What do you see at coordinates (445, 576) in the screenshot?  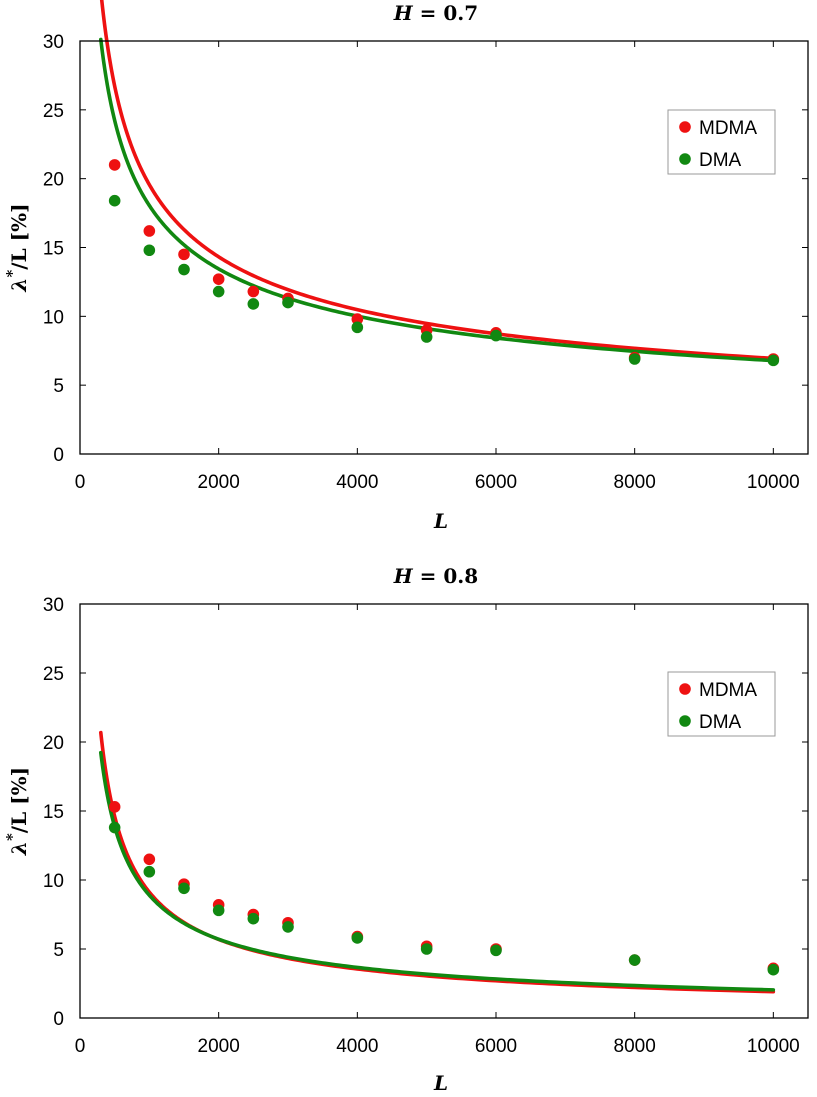 I see `title-value: = 0.8` at bounding box center [445, 576].